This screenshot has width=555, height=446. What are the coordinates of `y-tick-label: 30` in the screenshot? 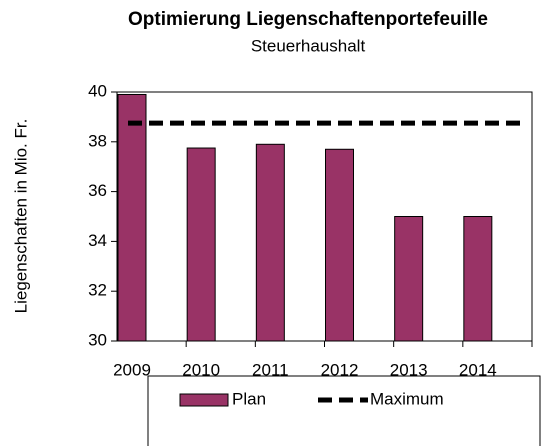 It's located at (97, 339).